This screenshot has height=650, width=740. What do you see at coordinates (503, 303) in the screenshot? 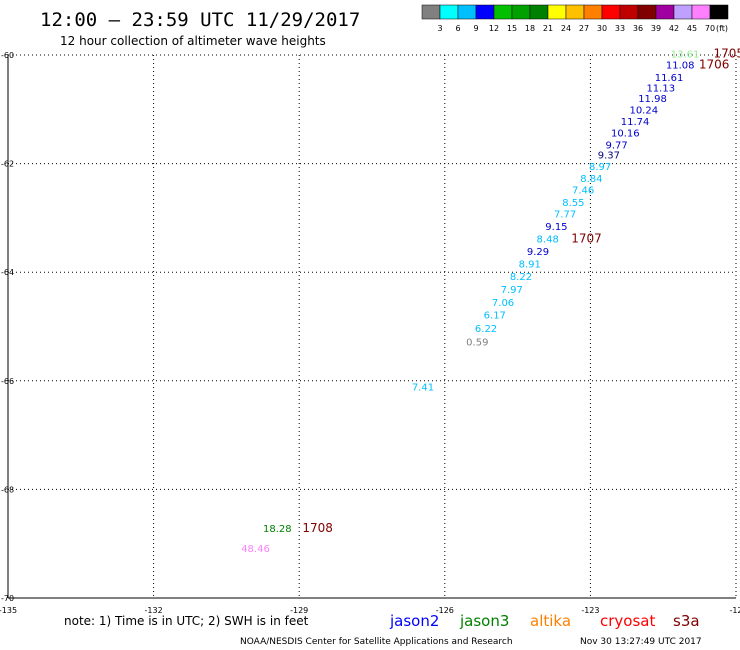
I see `wave-height-point: 7.06` at bounding box center [503, 303].